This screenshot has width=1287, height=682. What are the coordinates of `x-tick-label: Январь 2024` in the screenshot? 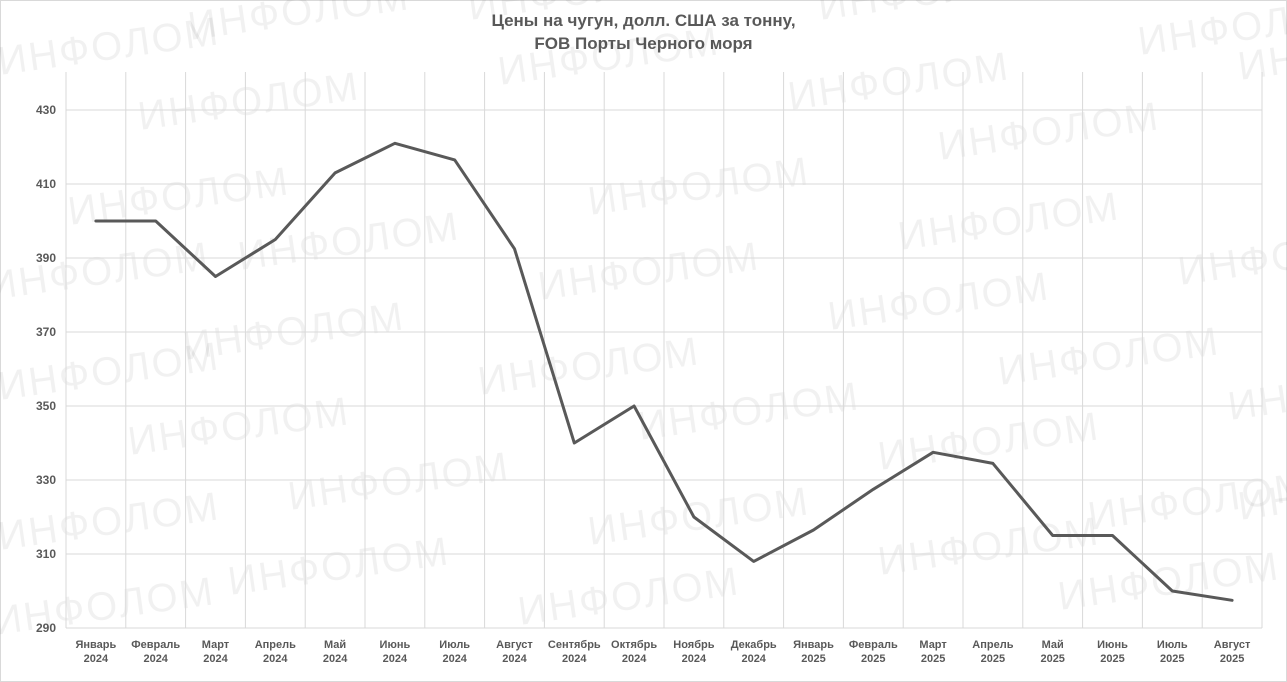 It's located at (96, 652).